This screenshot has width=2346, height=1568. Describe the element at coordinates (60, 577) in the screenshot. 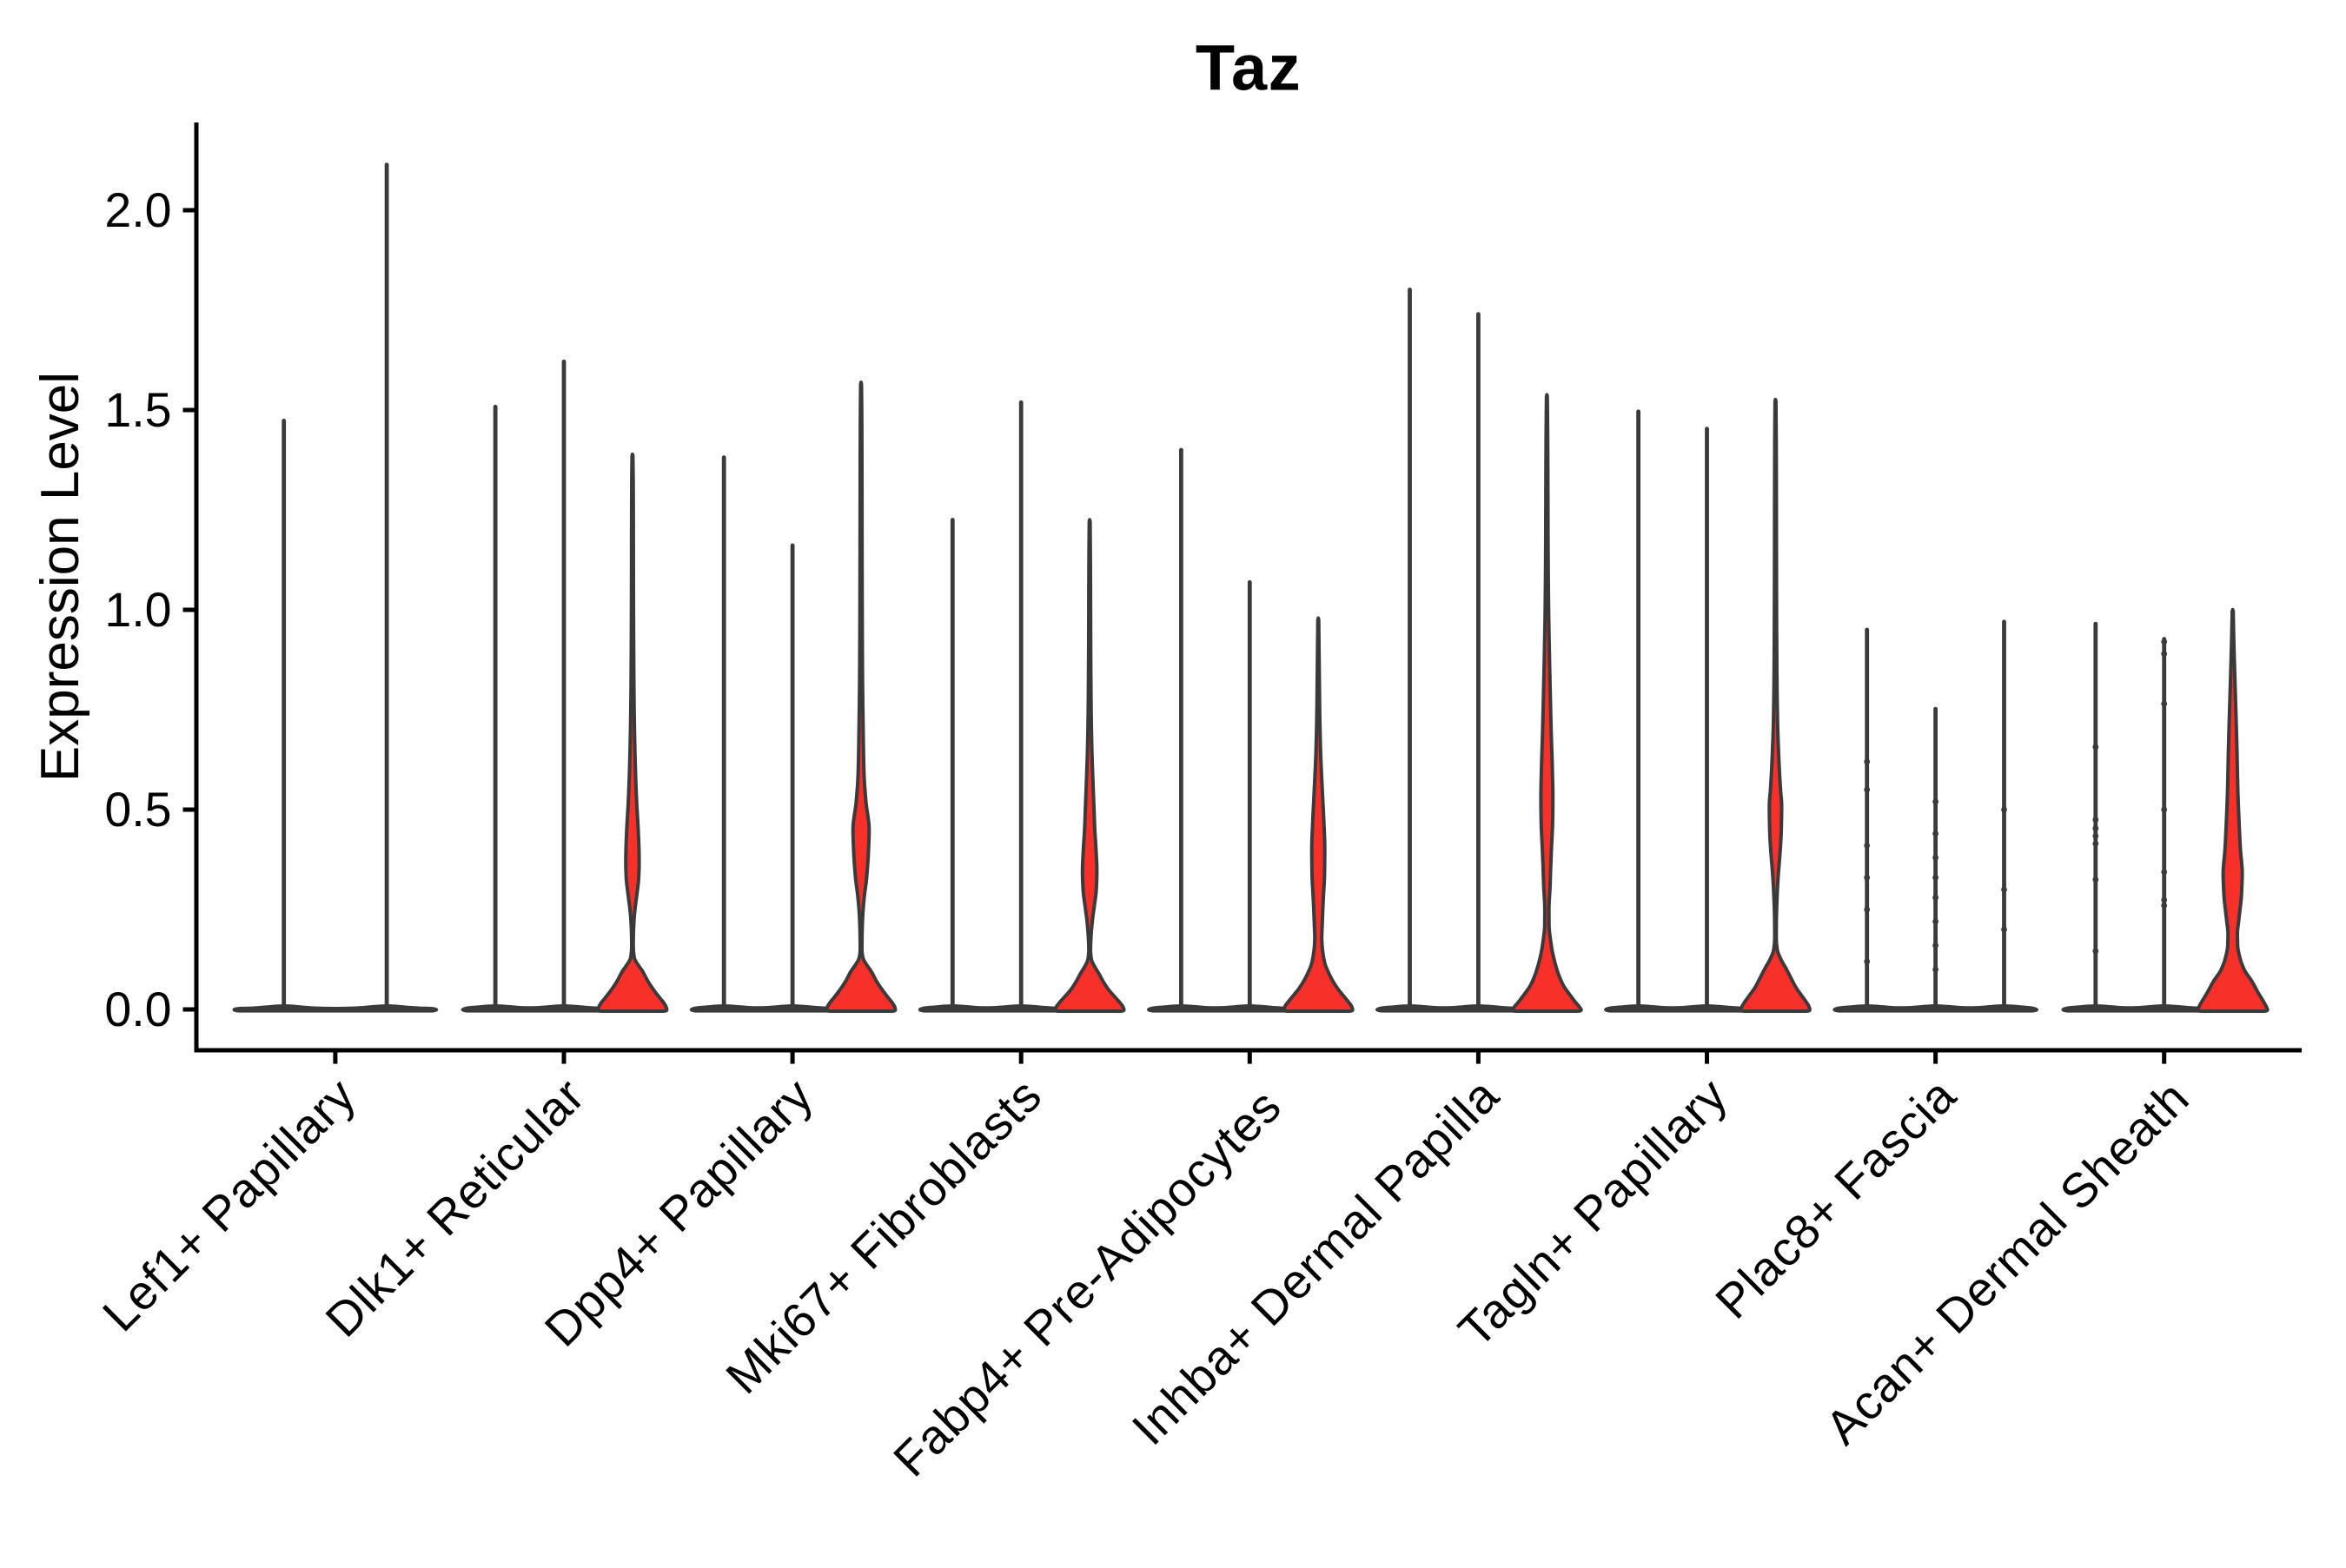

I see `svg-text: Expression Level` at that location.